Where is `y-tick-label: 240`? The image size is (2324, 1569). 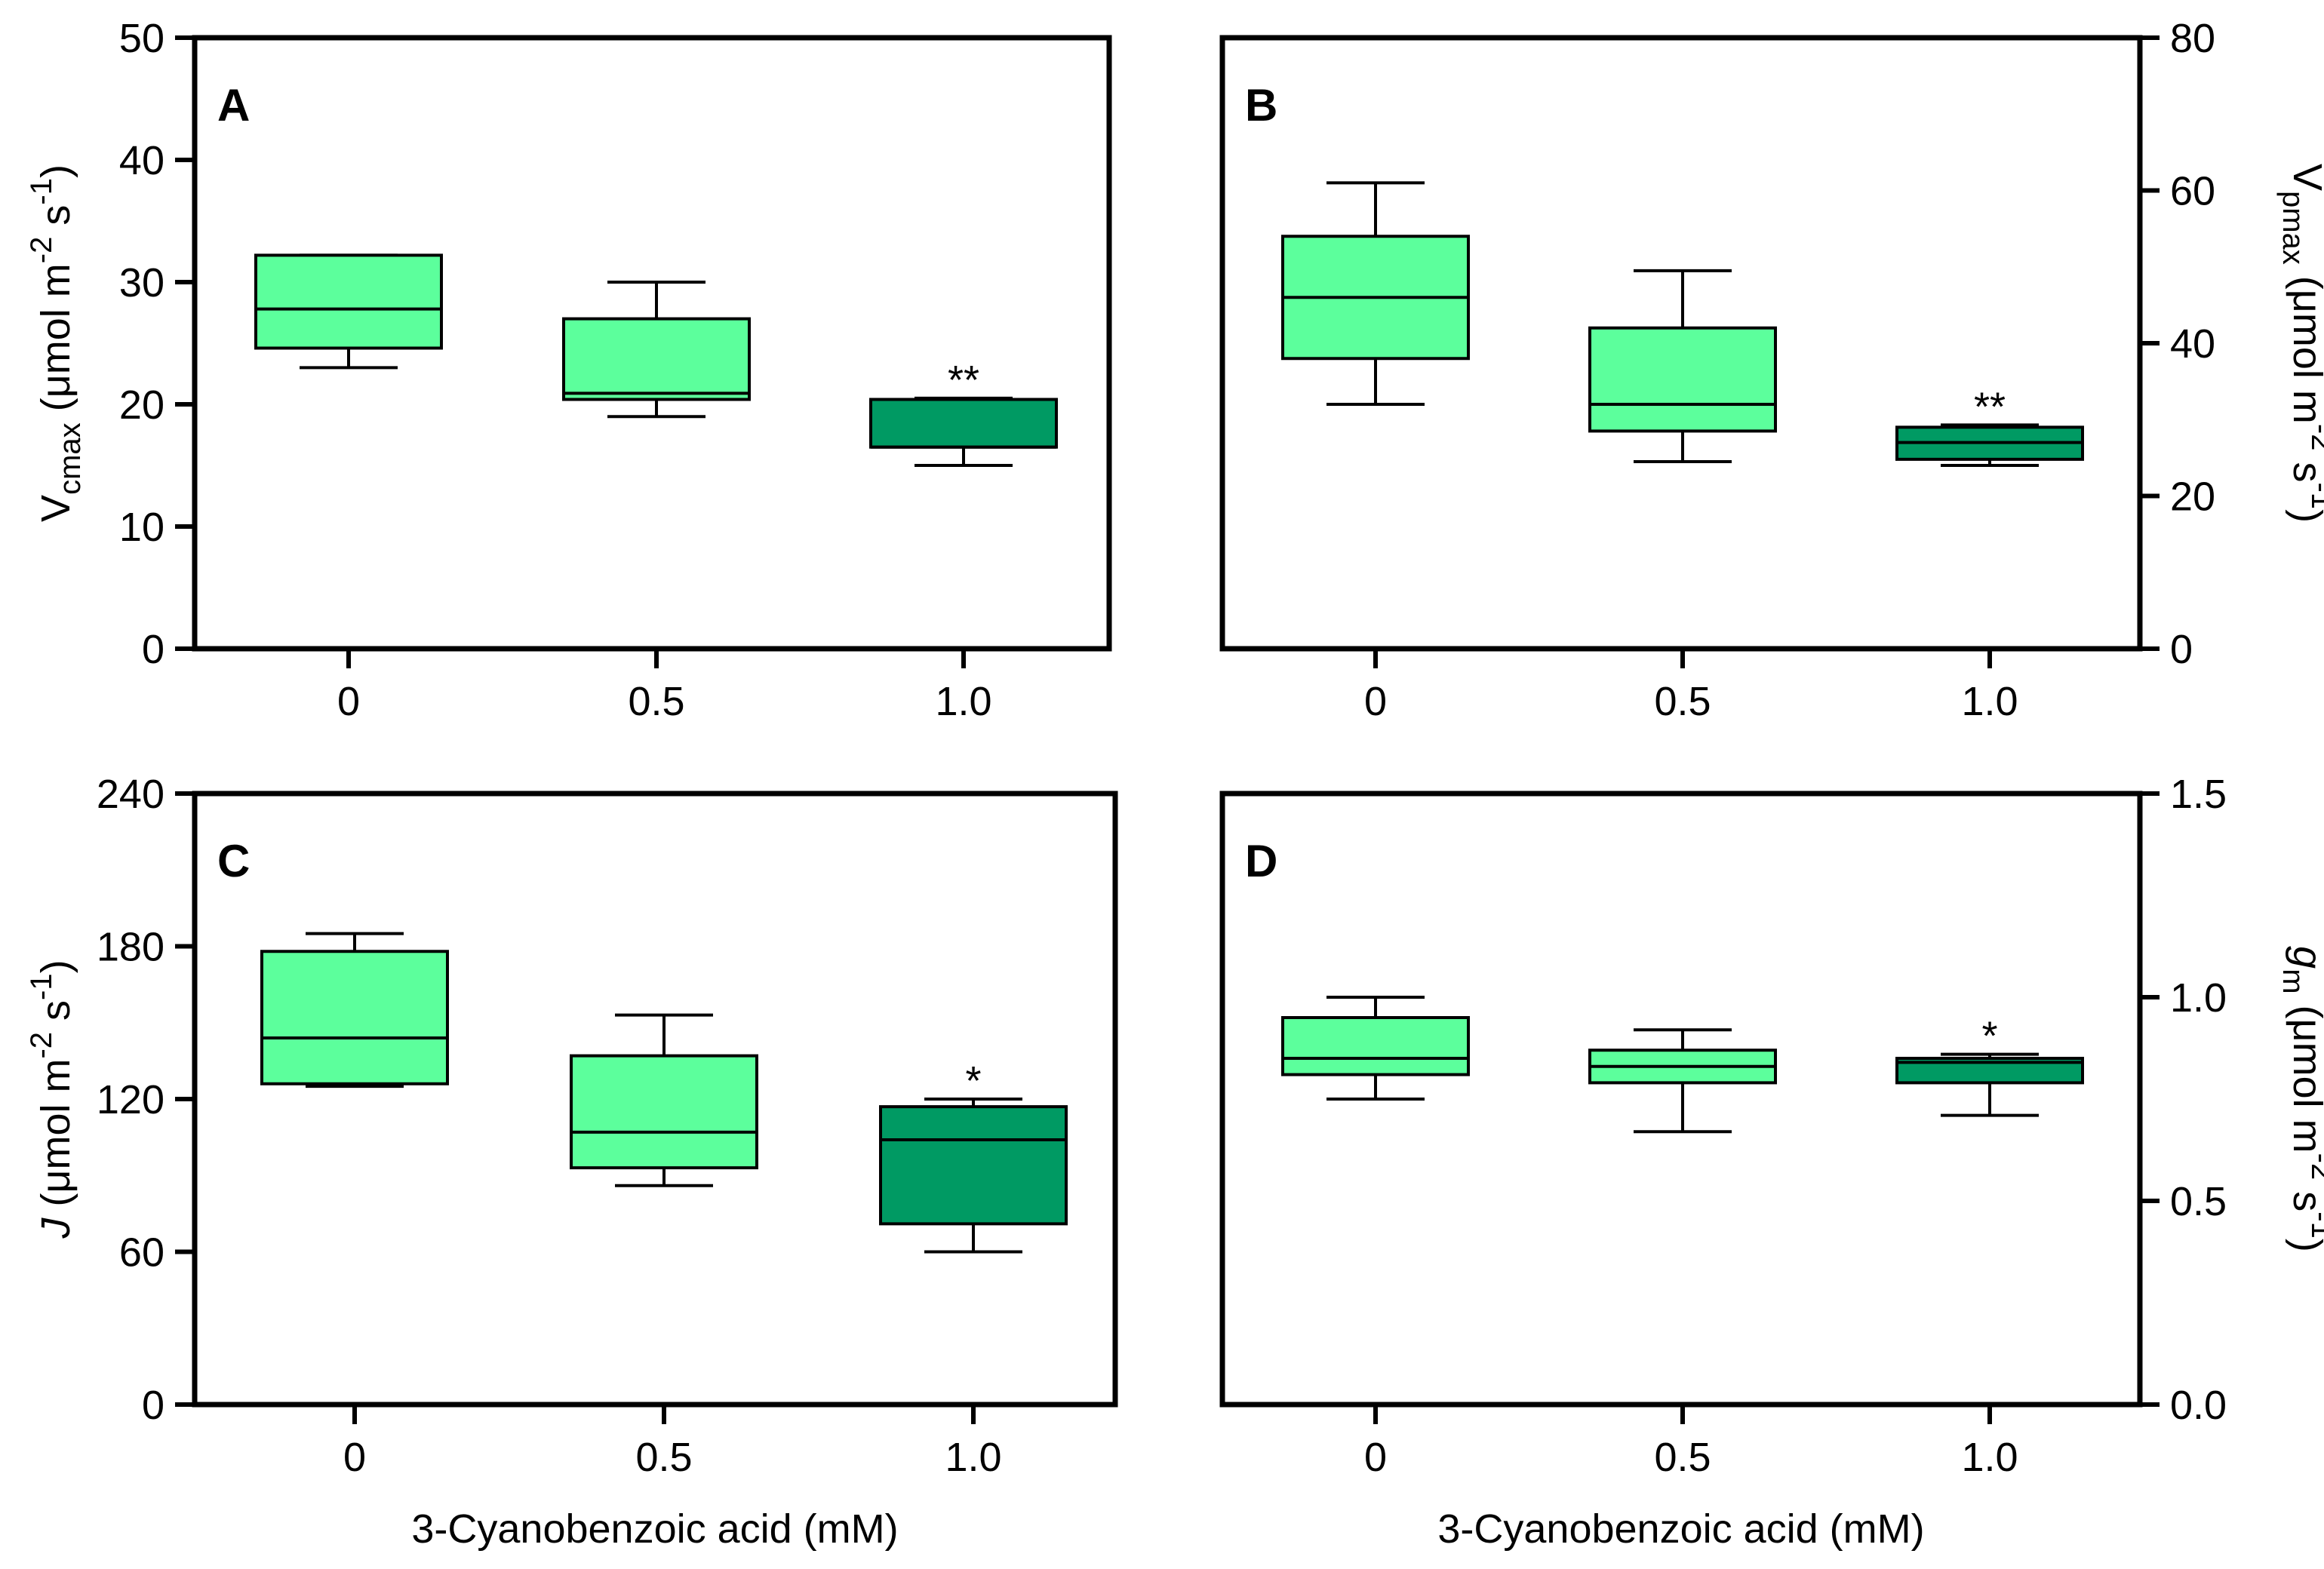
y-tick-label: 240 is located at coordinates (130, 794).